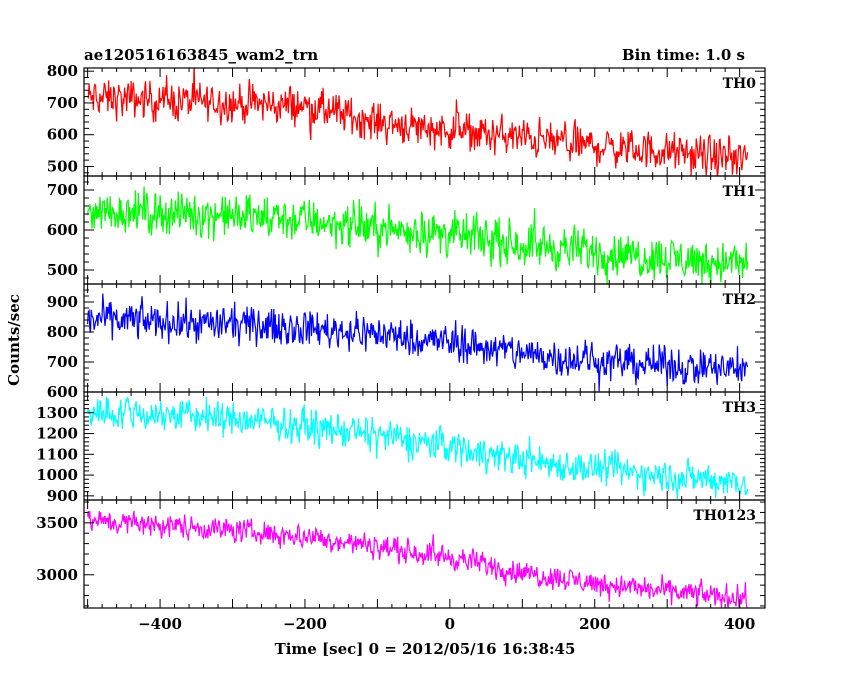 This screenshot has width=850, height=685. What do you see at coordinates (57, 575) in the screenshot?
I see `y-tick-label: 3000` at bounding box center [57, 575].